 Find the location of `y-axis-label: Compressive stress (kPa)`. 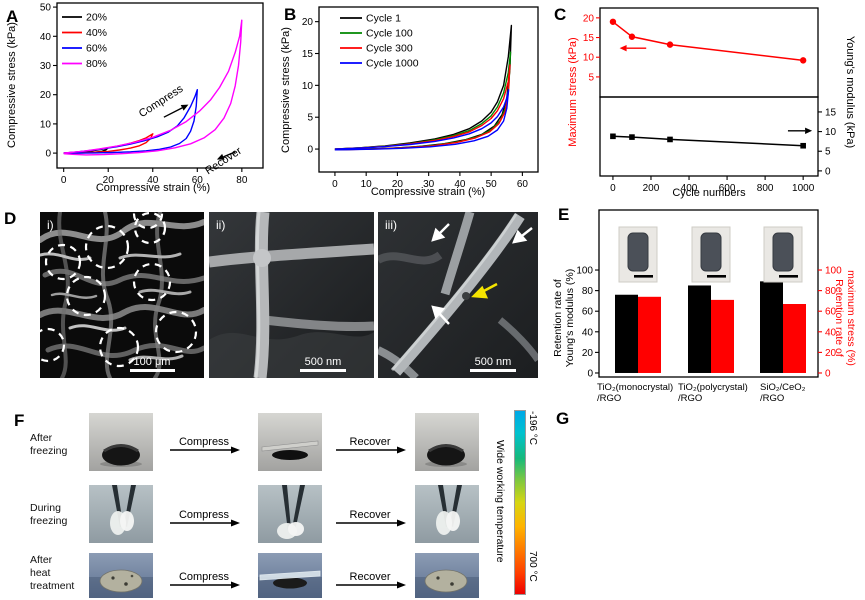

y-axis-label: Compressive stress (kPa) is located at coordinates (286, 90).